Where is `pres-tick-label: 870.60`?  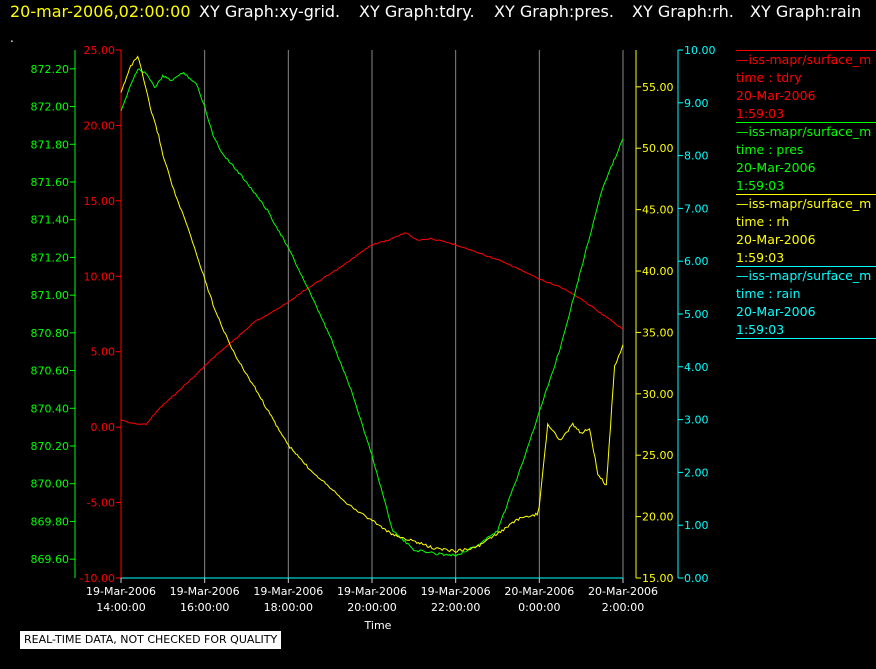 pres-tick-label: 870.60 is located at coordinates (50, 371).